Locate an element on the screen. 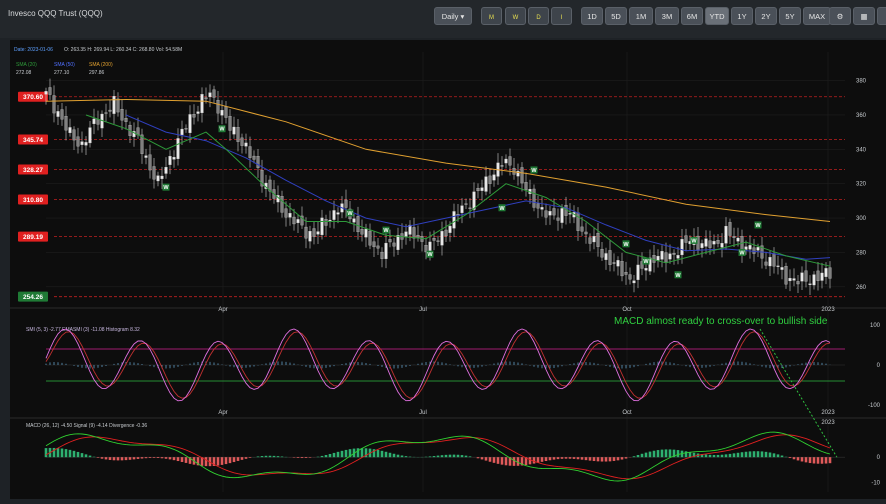 This screenshot has width=886, height=504. period-button-1y: 1Y is located at coordinates (742, 16).